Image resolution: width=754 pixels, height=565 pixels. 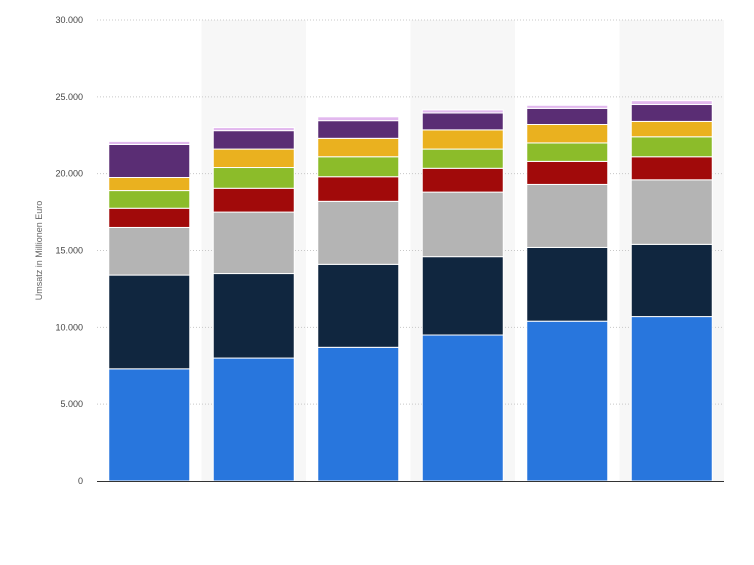 What do you see at coordinates (69, 251) in the screenshot?
I see `y-tick-label: 15.000` at bounding box center [69, 251].